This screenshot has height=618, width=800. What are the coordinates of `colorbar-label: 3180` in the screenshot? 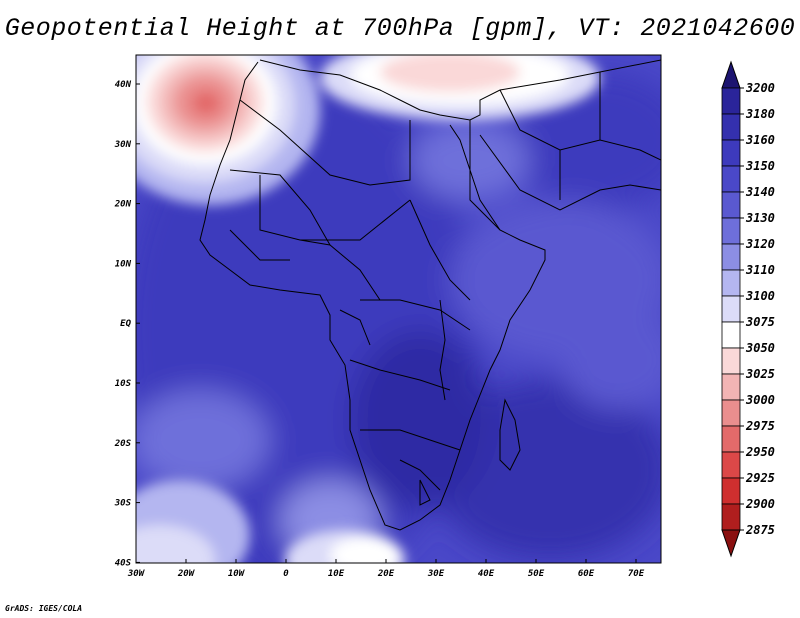 It's located at (760, 114).